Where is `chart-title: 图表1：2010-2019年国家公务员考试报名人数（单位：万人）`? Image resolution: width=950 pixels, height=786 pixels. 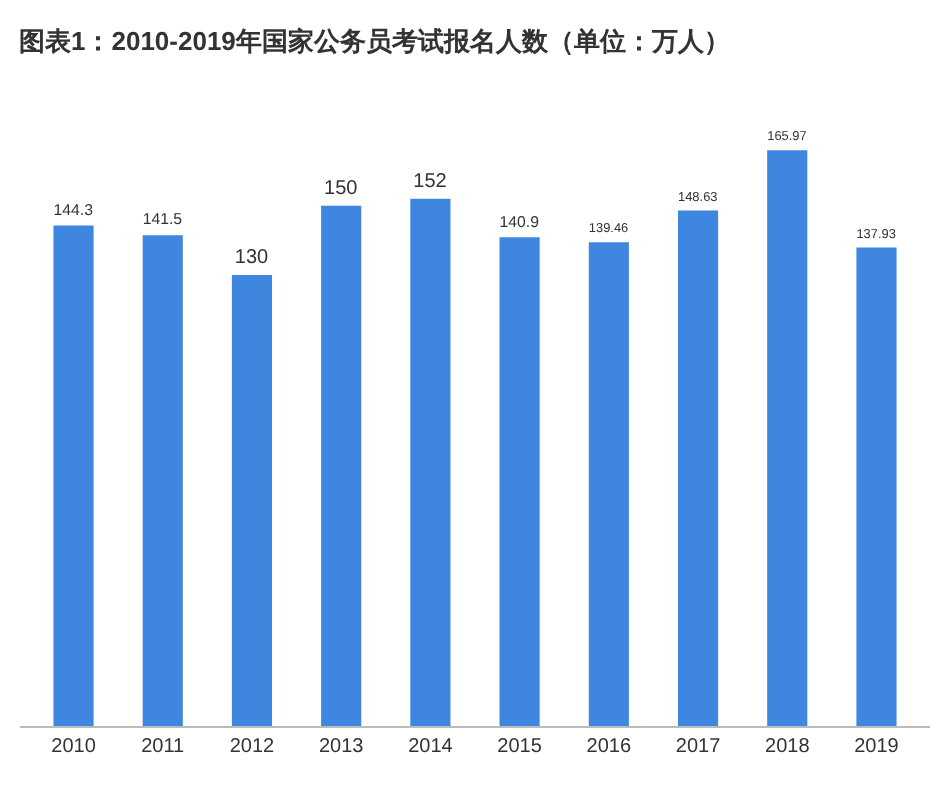 chart-title: 图表1：2010-2019年国家公务员考试报名人数（单位：万人） is located at coordinates (374, 40).